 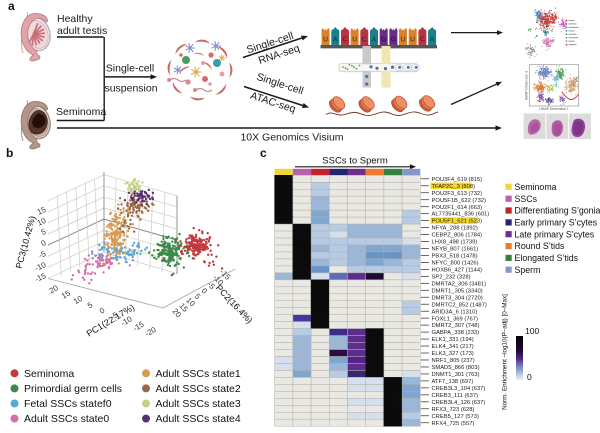 What do you see at coordinates (455, 417) in the screenshot?
I see `svg-text: CREB5_127 (573)` at bounding box center [455, 417].